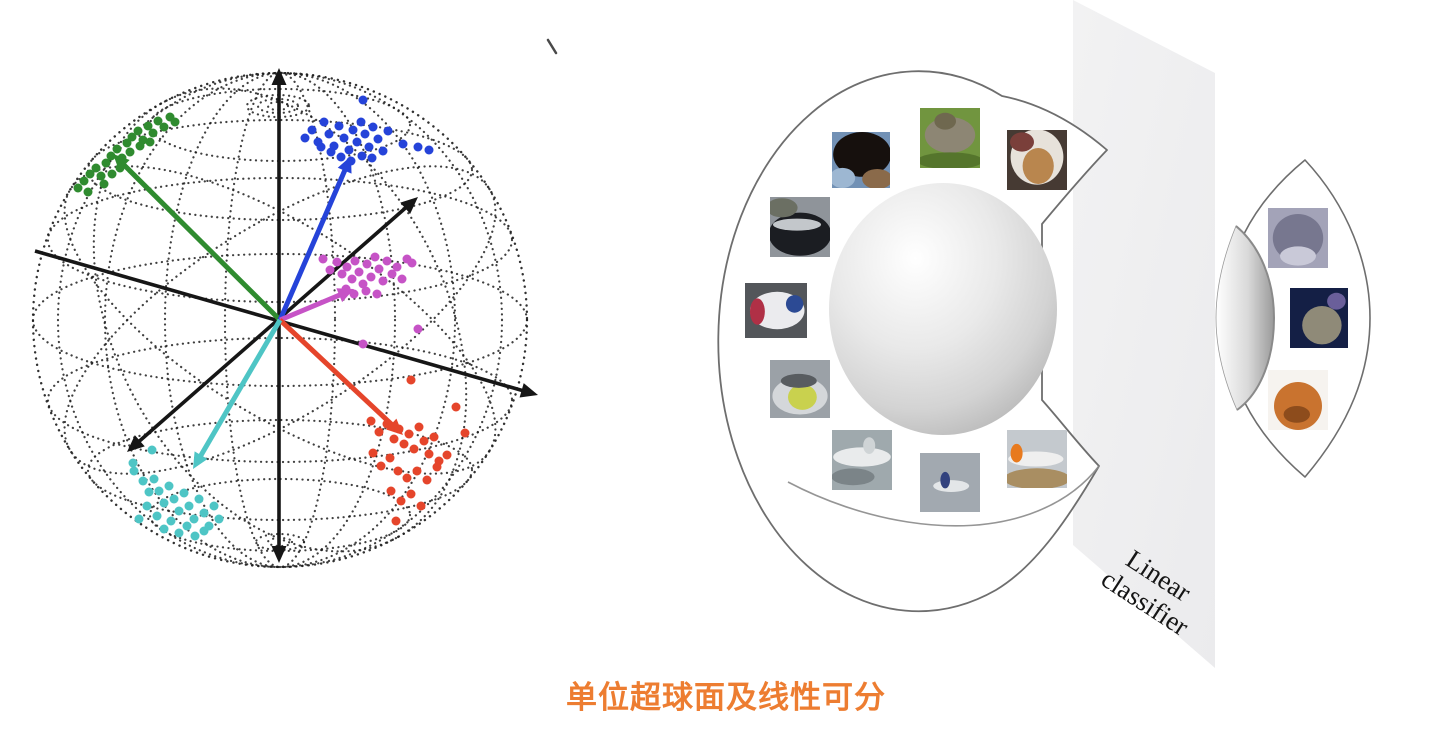 The height and width of the screenshot is (756, 1440). Describe the element at coordinates (1298, 238) in the screenshot. I see `thumb-cat-abstract` at that location.